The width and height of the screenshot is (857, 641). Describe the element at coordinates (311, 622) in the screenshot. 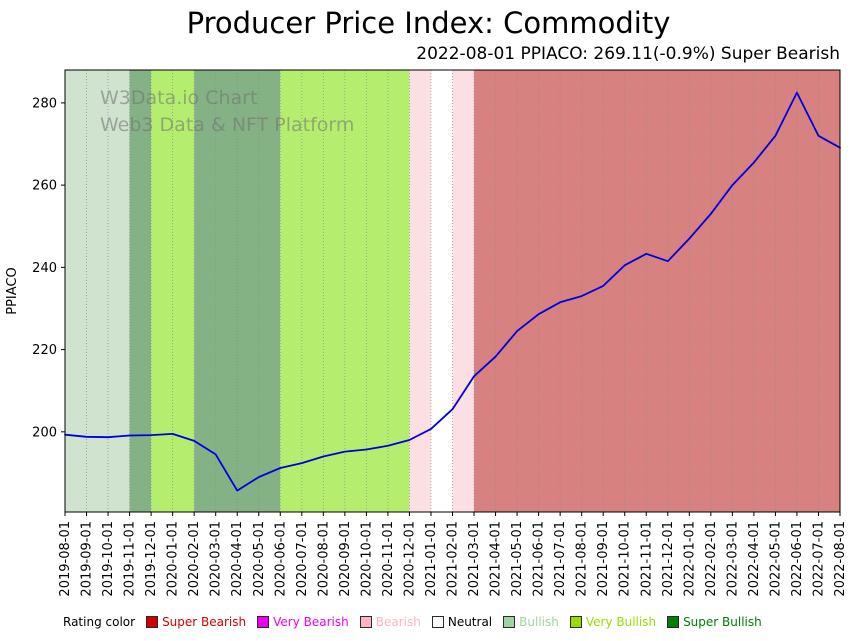

I see `legend-item-label: Very Bearish` at that location.